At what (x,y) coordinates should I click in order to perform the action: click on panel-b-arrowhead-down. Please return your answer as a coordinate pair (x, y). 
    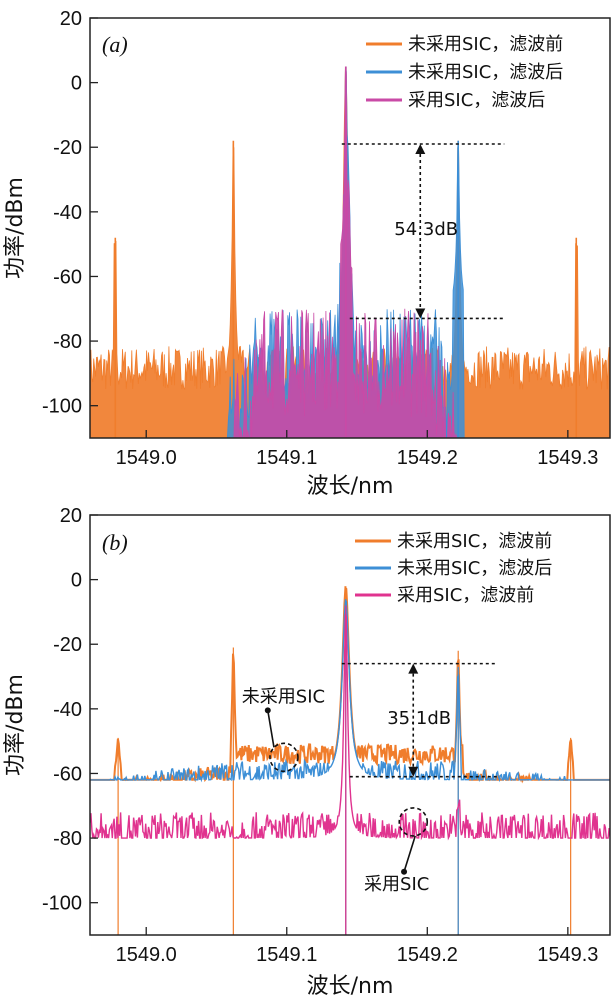
    Looking at the image, I should click on (413, 771).